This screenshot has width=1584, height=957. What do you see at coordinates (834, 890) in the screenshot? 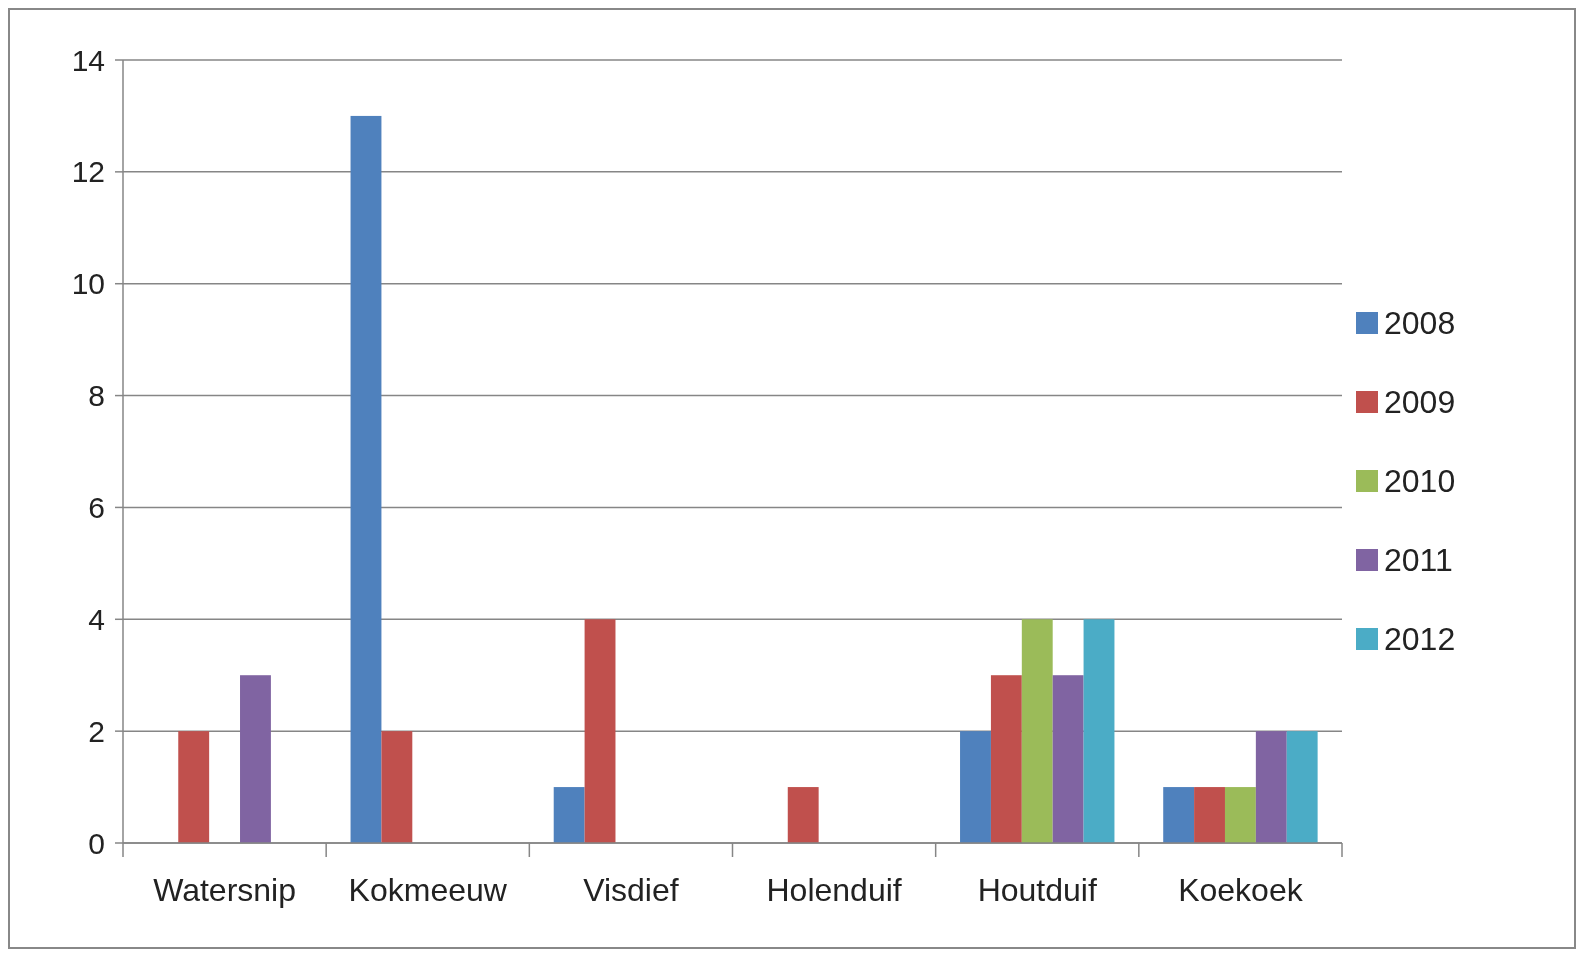
I see `x-tick-label: Holenduif` at bounding box center [834, 890].